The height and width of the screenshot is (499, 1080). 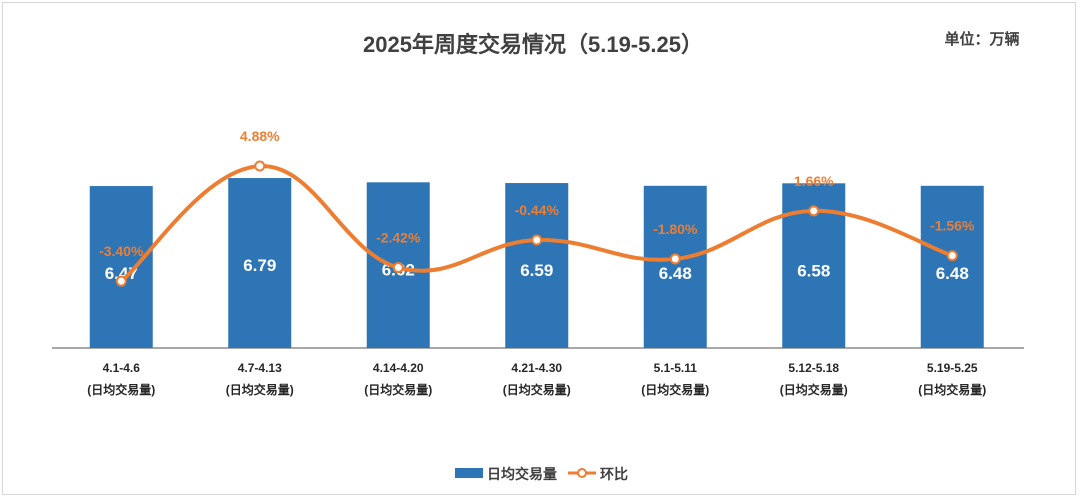 What do you see at coordinates (813, 368) in the screenshot?
I see `x-tick-label: 5.12-5.18` at bounding box center [813, 368].